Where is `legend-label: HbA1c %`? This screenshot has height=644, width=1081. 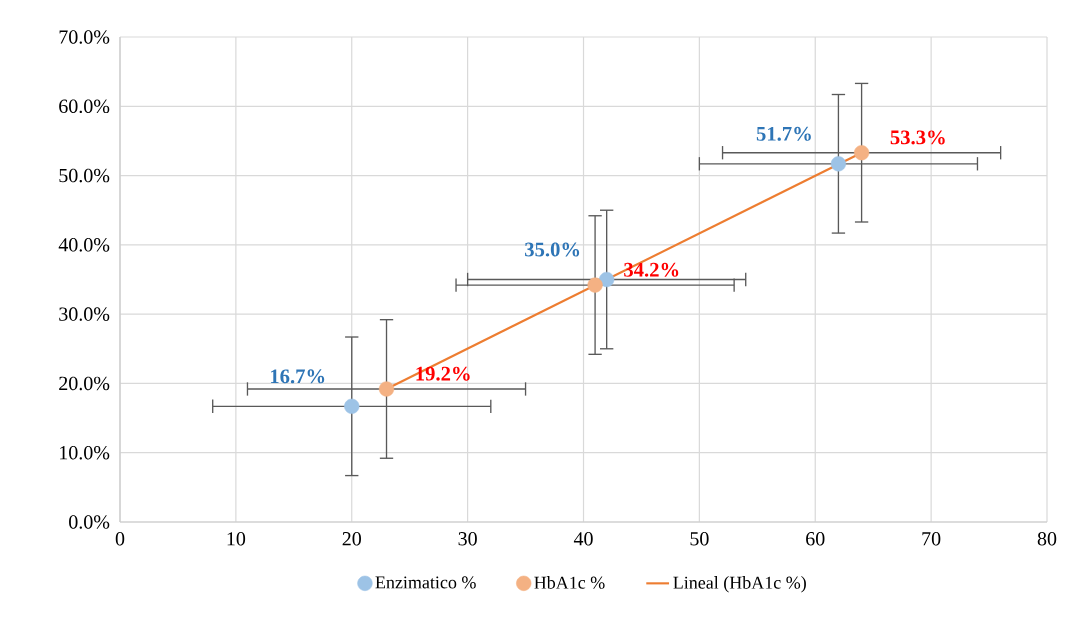
legend-label: HbA1c % is located at coordinates (569, 582).